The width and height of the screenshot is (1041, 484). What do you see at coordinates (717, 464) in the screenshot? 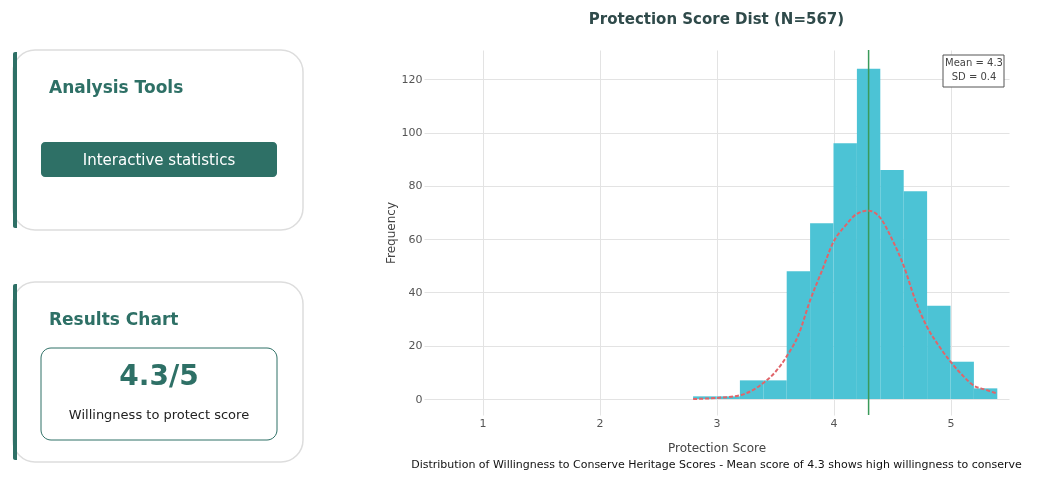
I see `text: Distribution of Willingness to Conserve Heritage Scores - Mean score of 4.3 shows high willingness to conserve` at bounding box center [717, 464].